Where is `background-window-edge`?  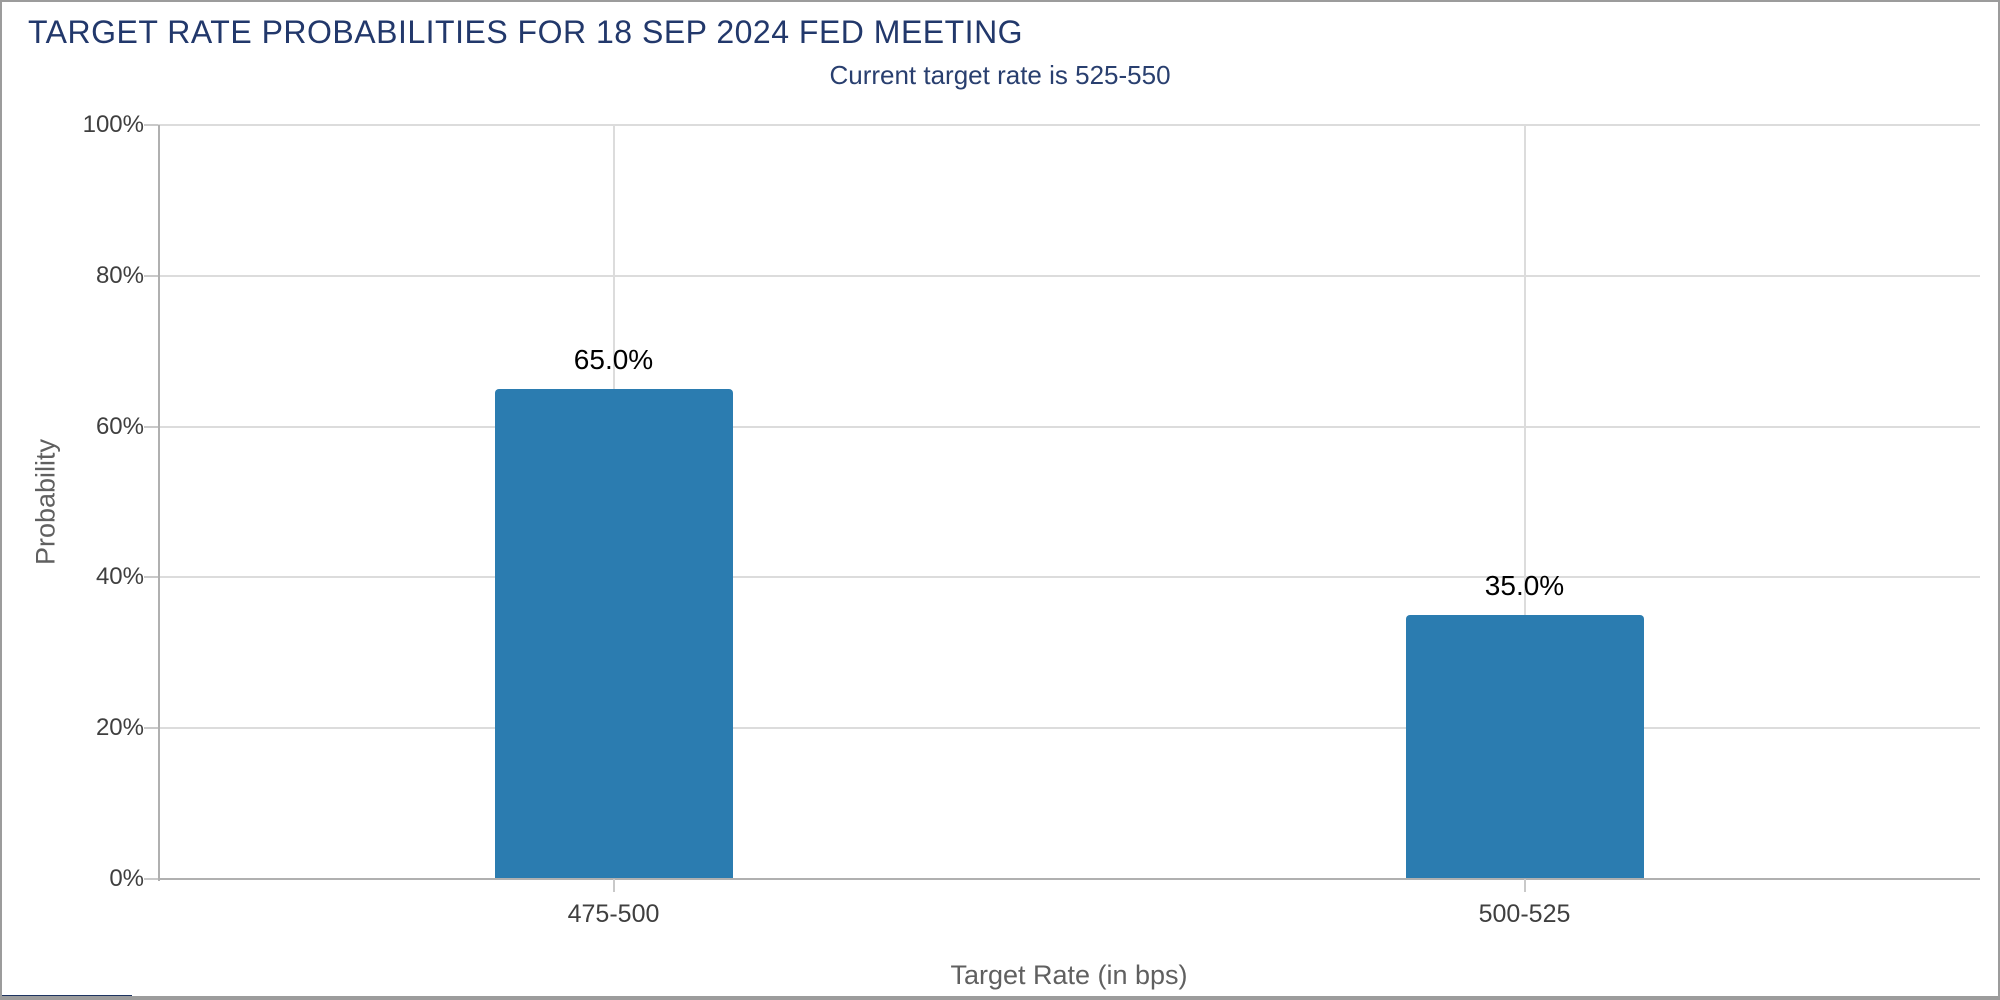
background-window-edge is located at coordinates (67, 995).